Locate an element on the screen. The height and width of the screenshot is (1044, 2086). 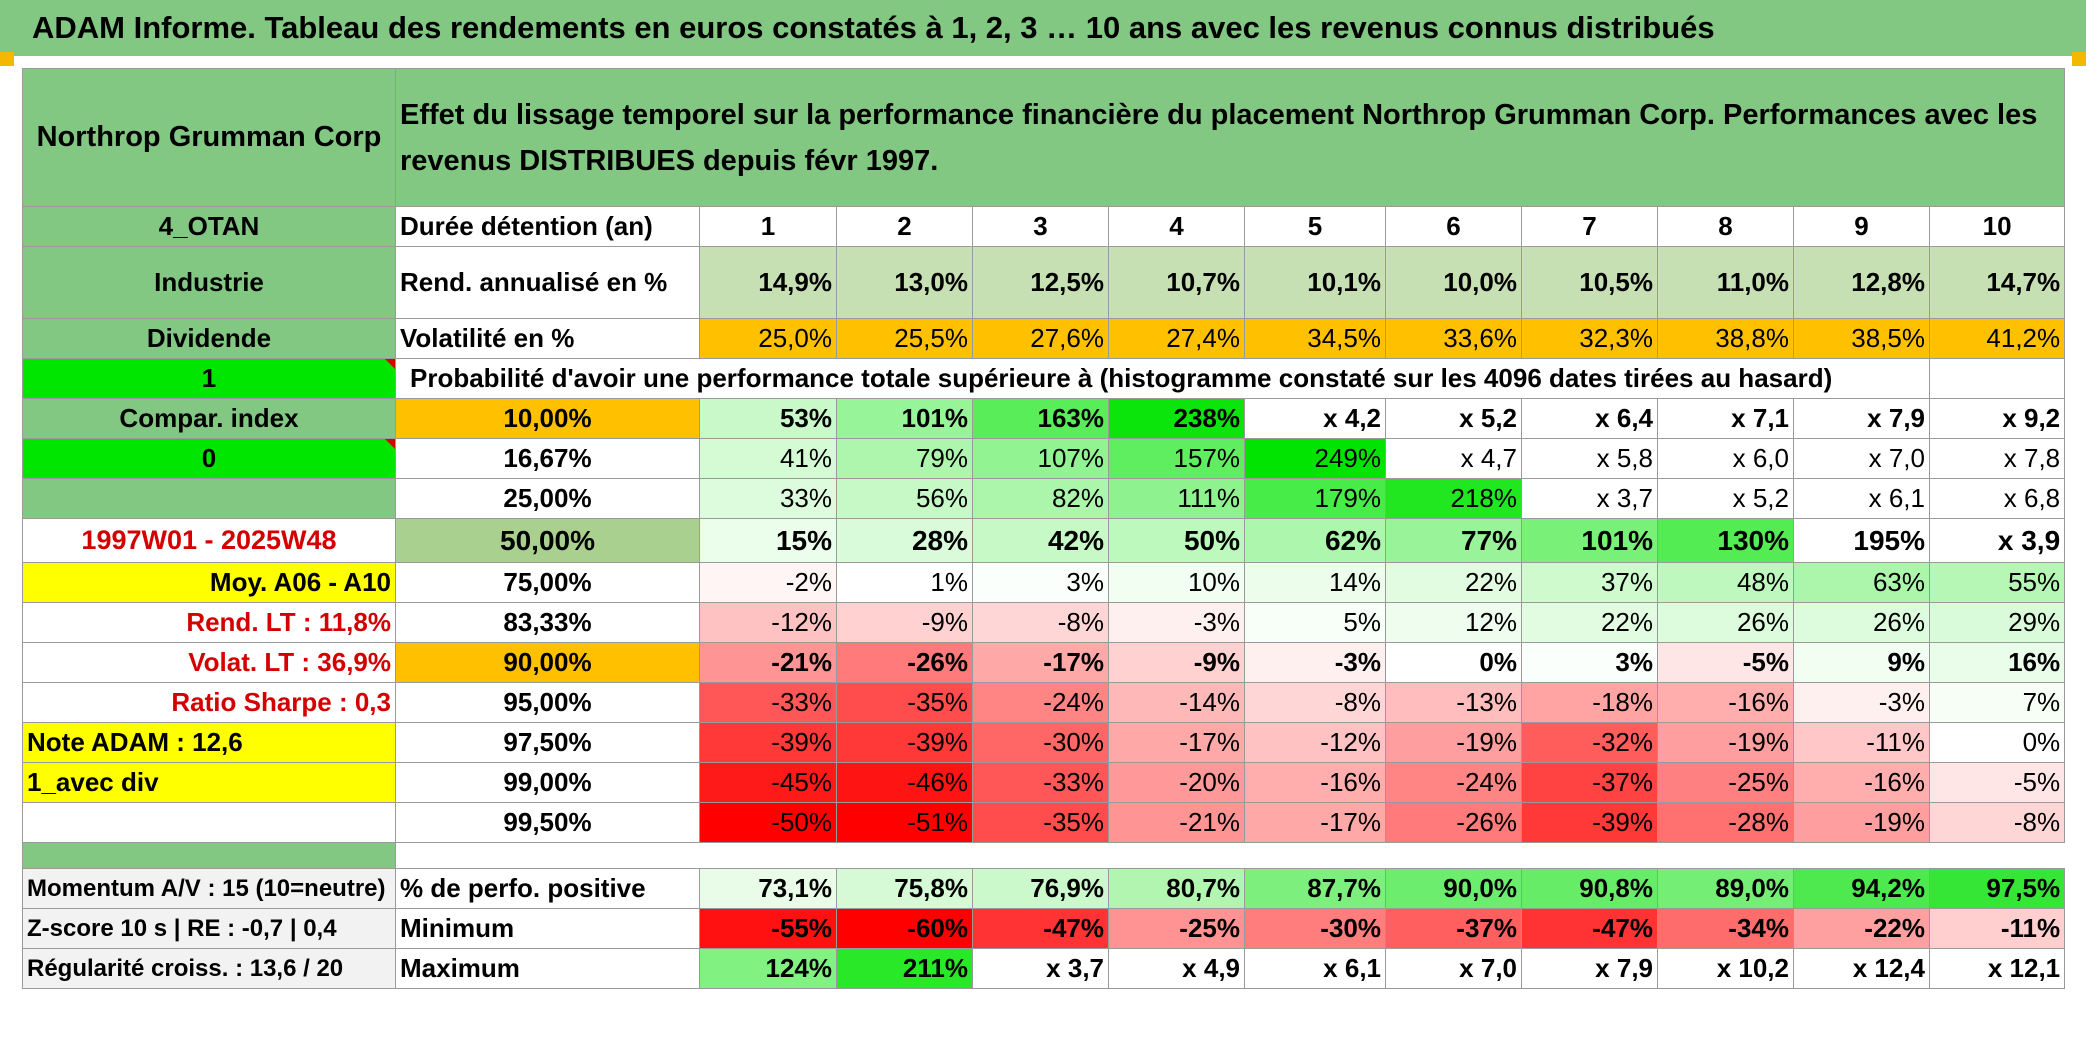
quantile-1-year-2: 79% is located at coordinates (904, 458).